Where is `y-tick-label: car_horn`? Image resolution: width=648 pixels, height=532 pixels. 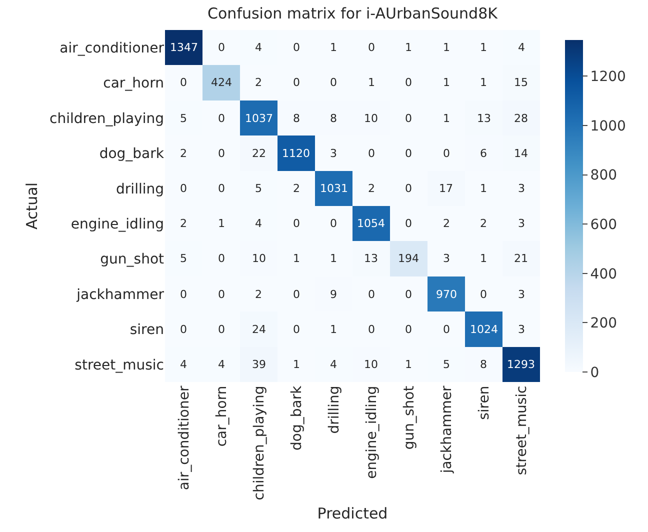 y-tick-label: car_horn is located at coordinates (133, 84).